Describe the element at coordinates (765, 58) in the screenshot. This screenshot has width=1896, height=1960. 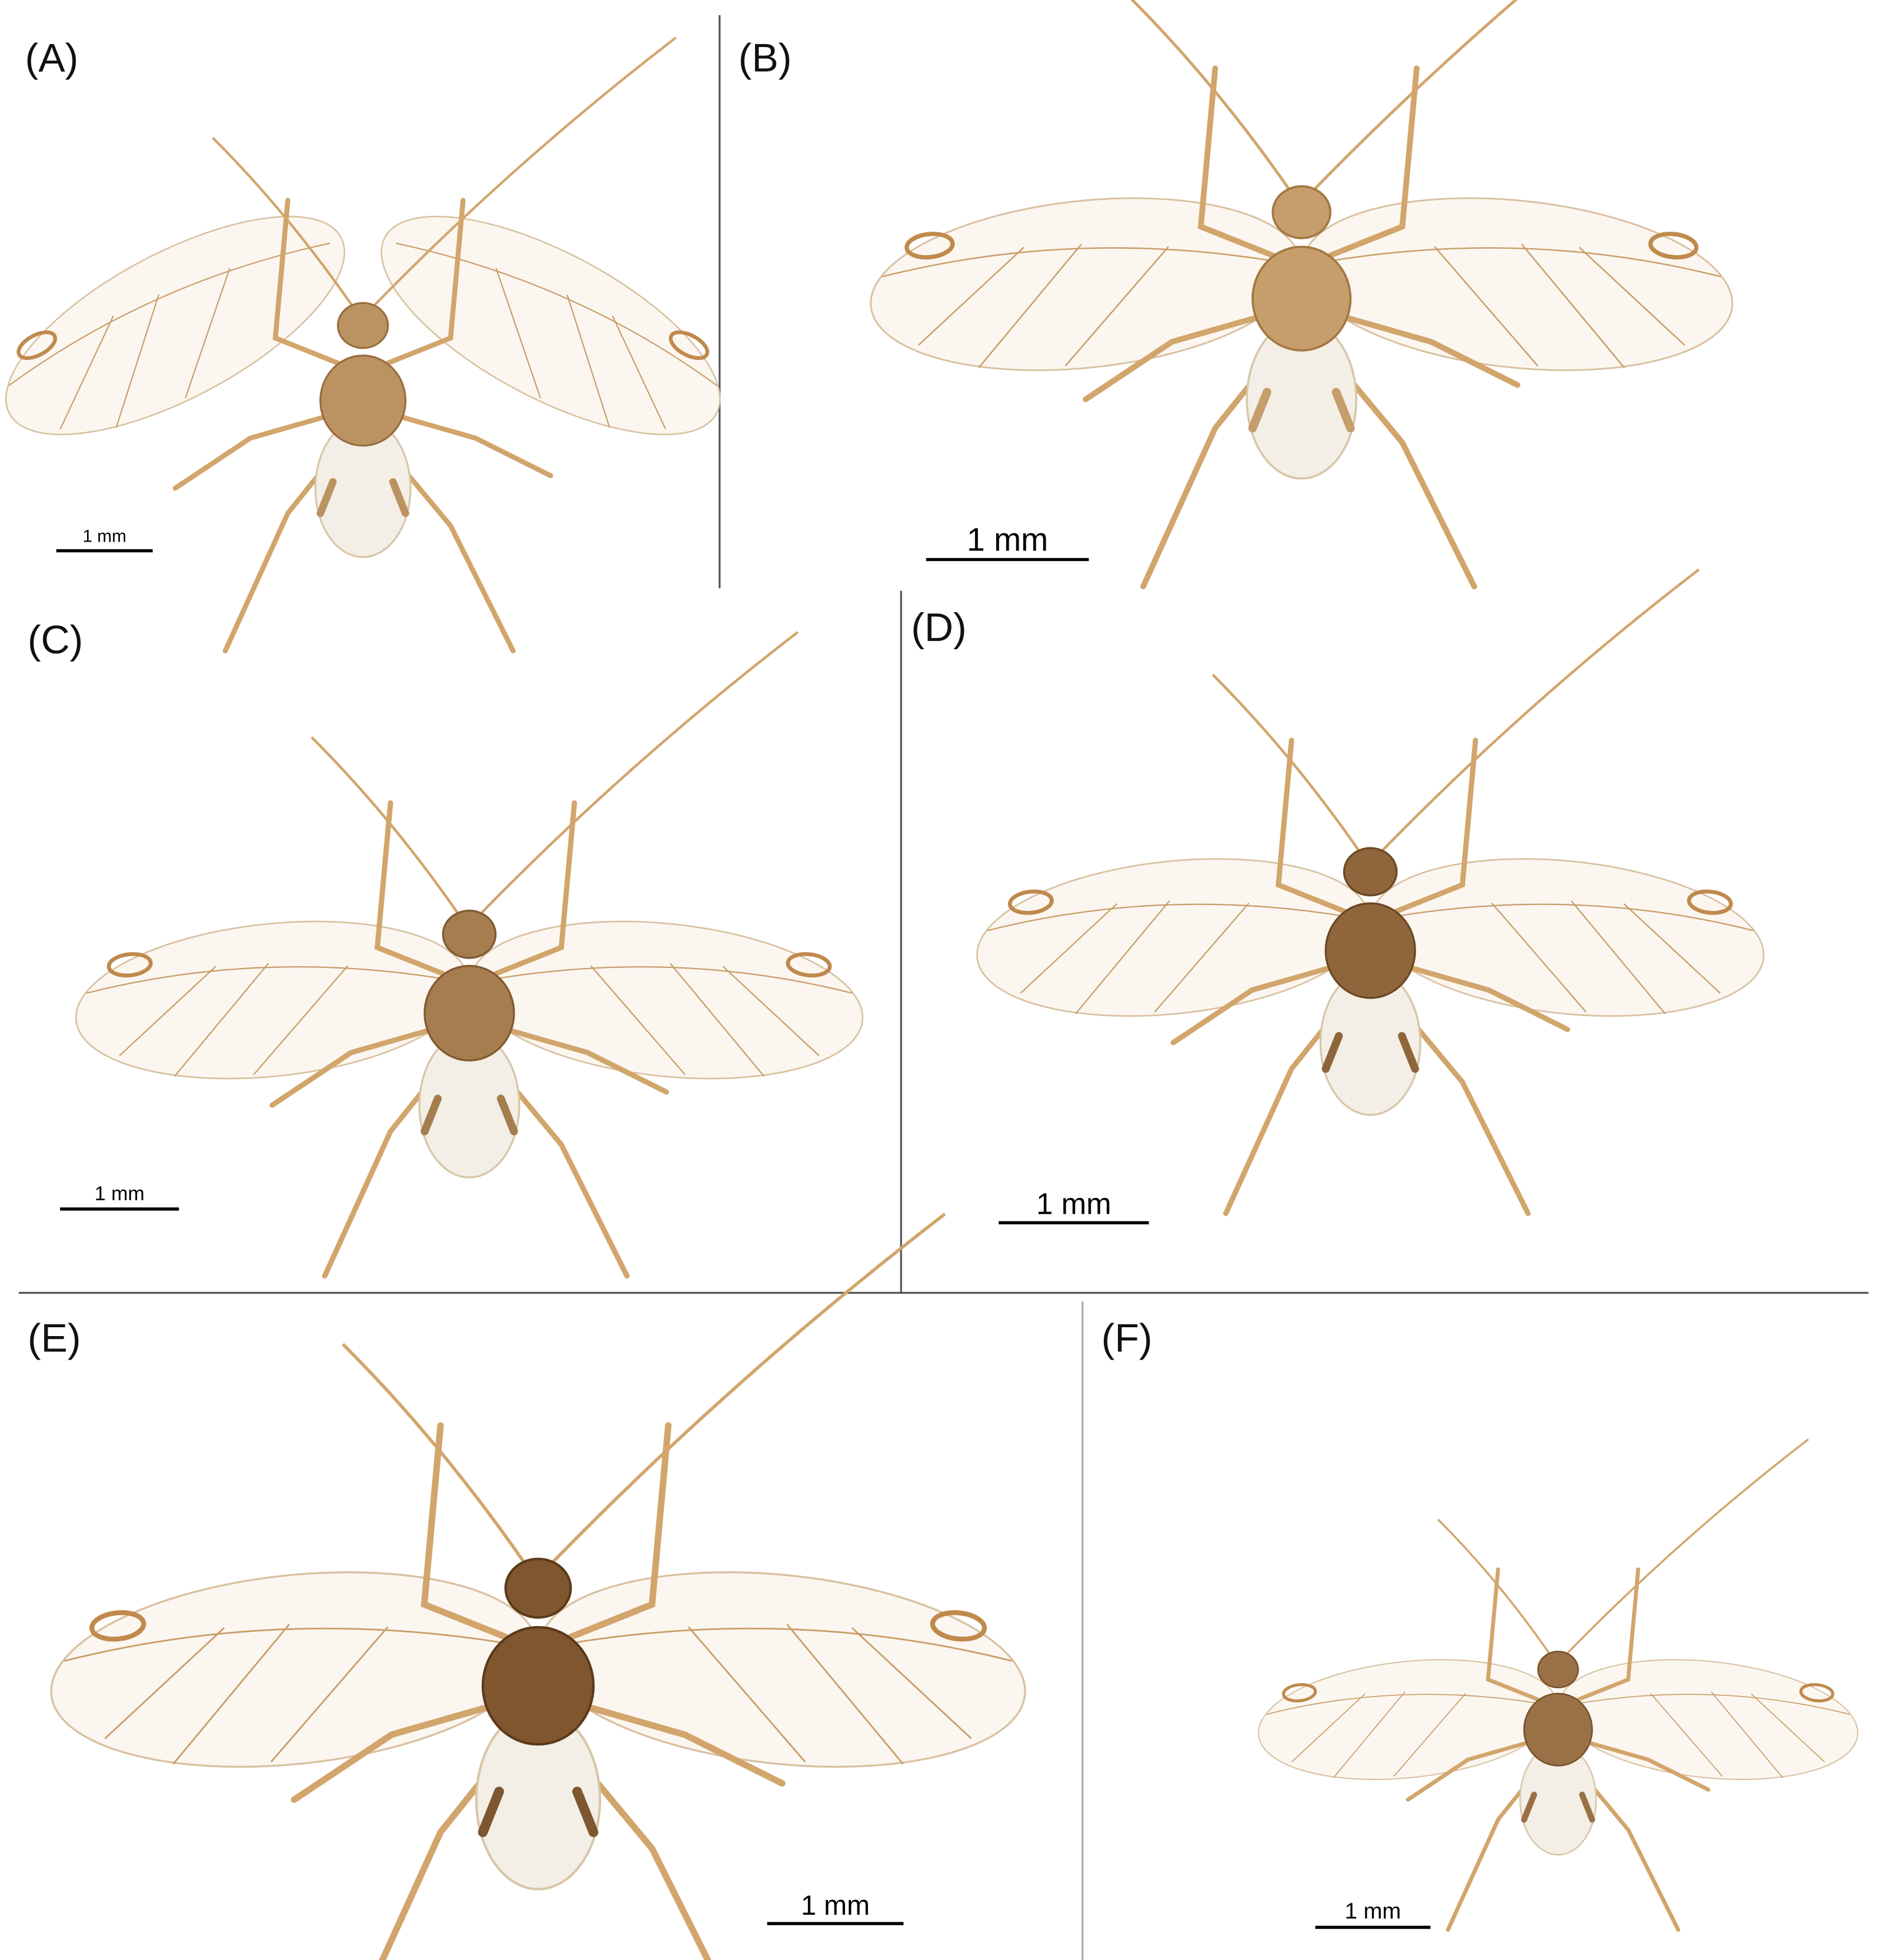
I see `panel-label: (B)` at that location.